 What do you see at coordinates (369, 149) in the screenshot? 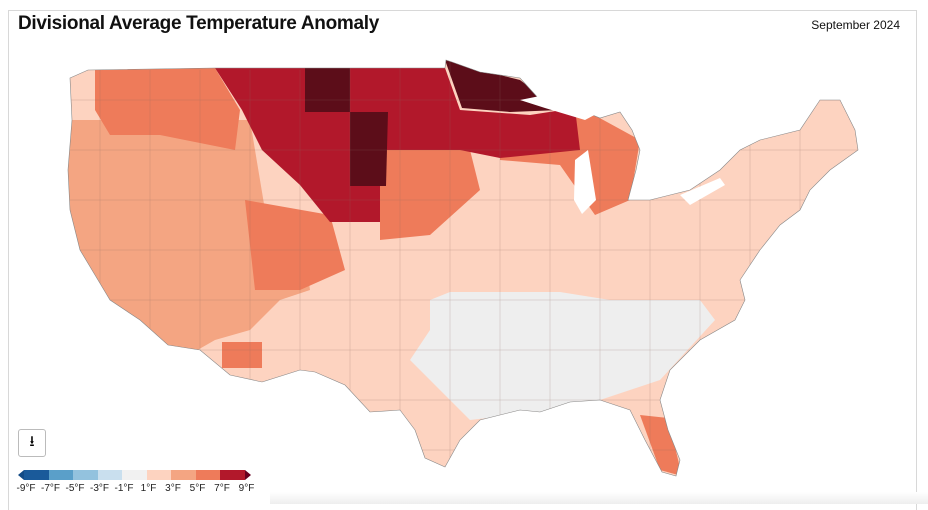
I see `region-sd-above9` at bounding box center [369, 149].